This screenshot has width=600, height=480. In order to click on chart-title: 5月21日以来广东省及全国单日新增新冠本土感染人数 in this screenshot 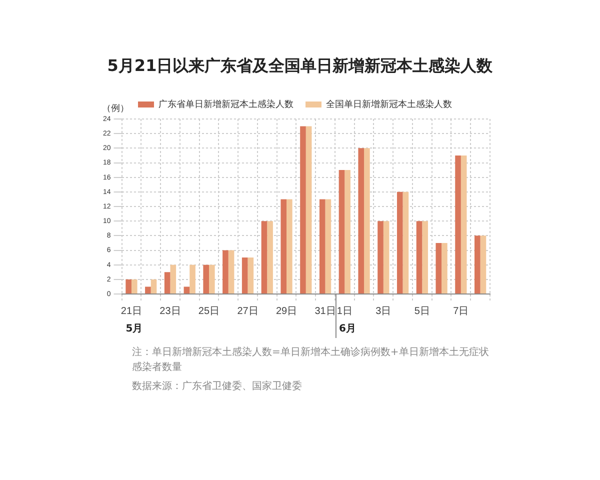, I will do `click(300, 66)`.